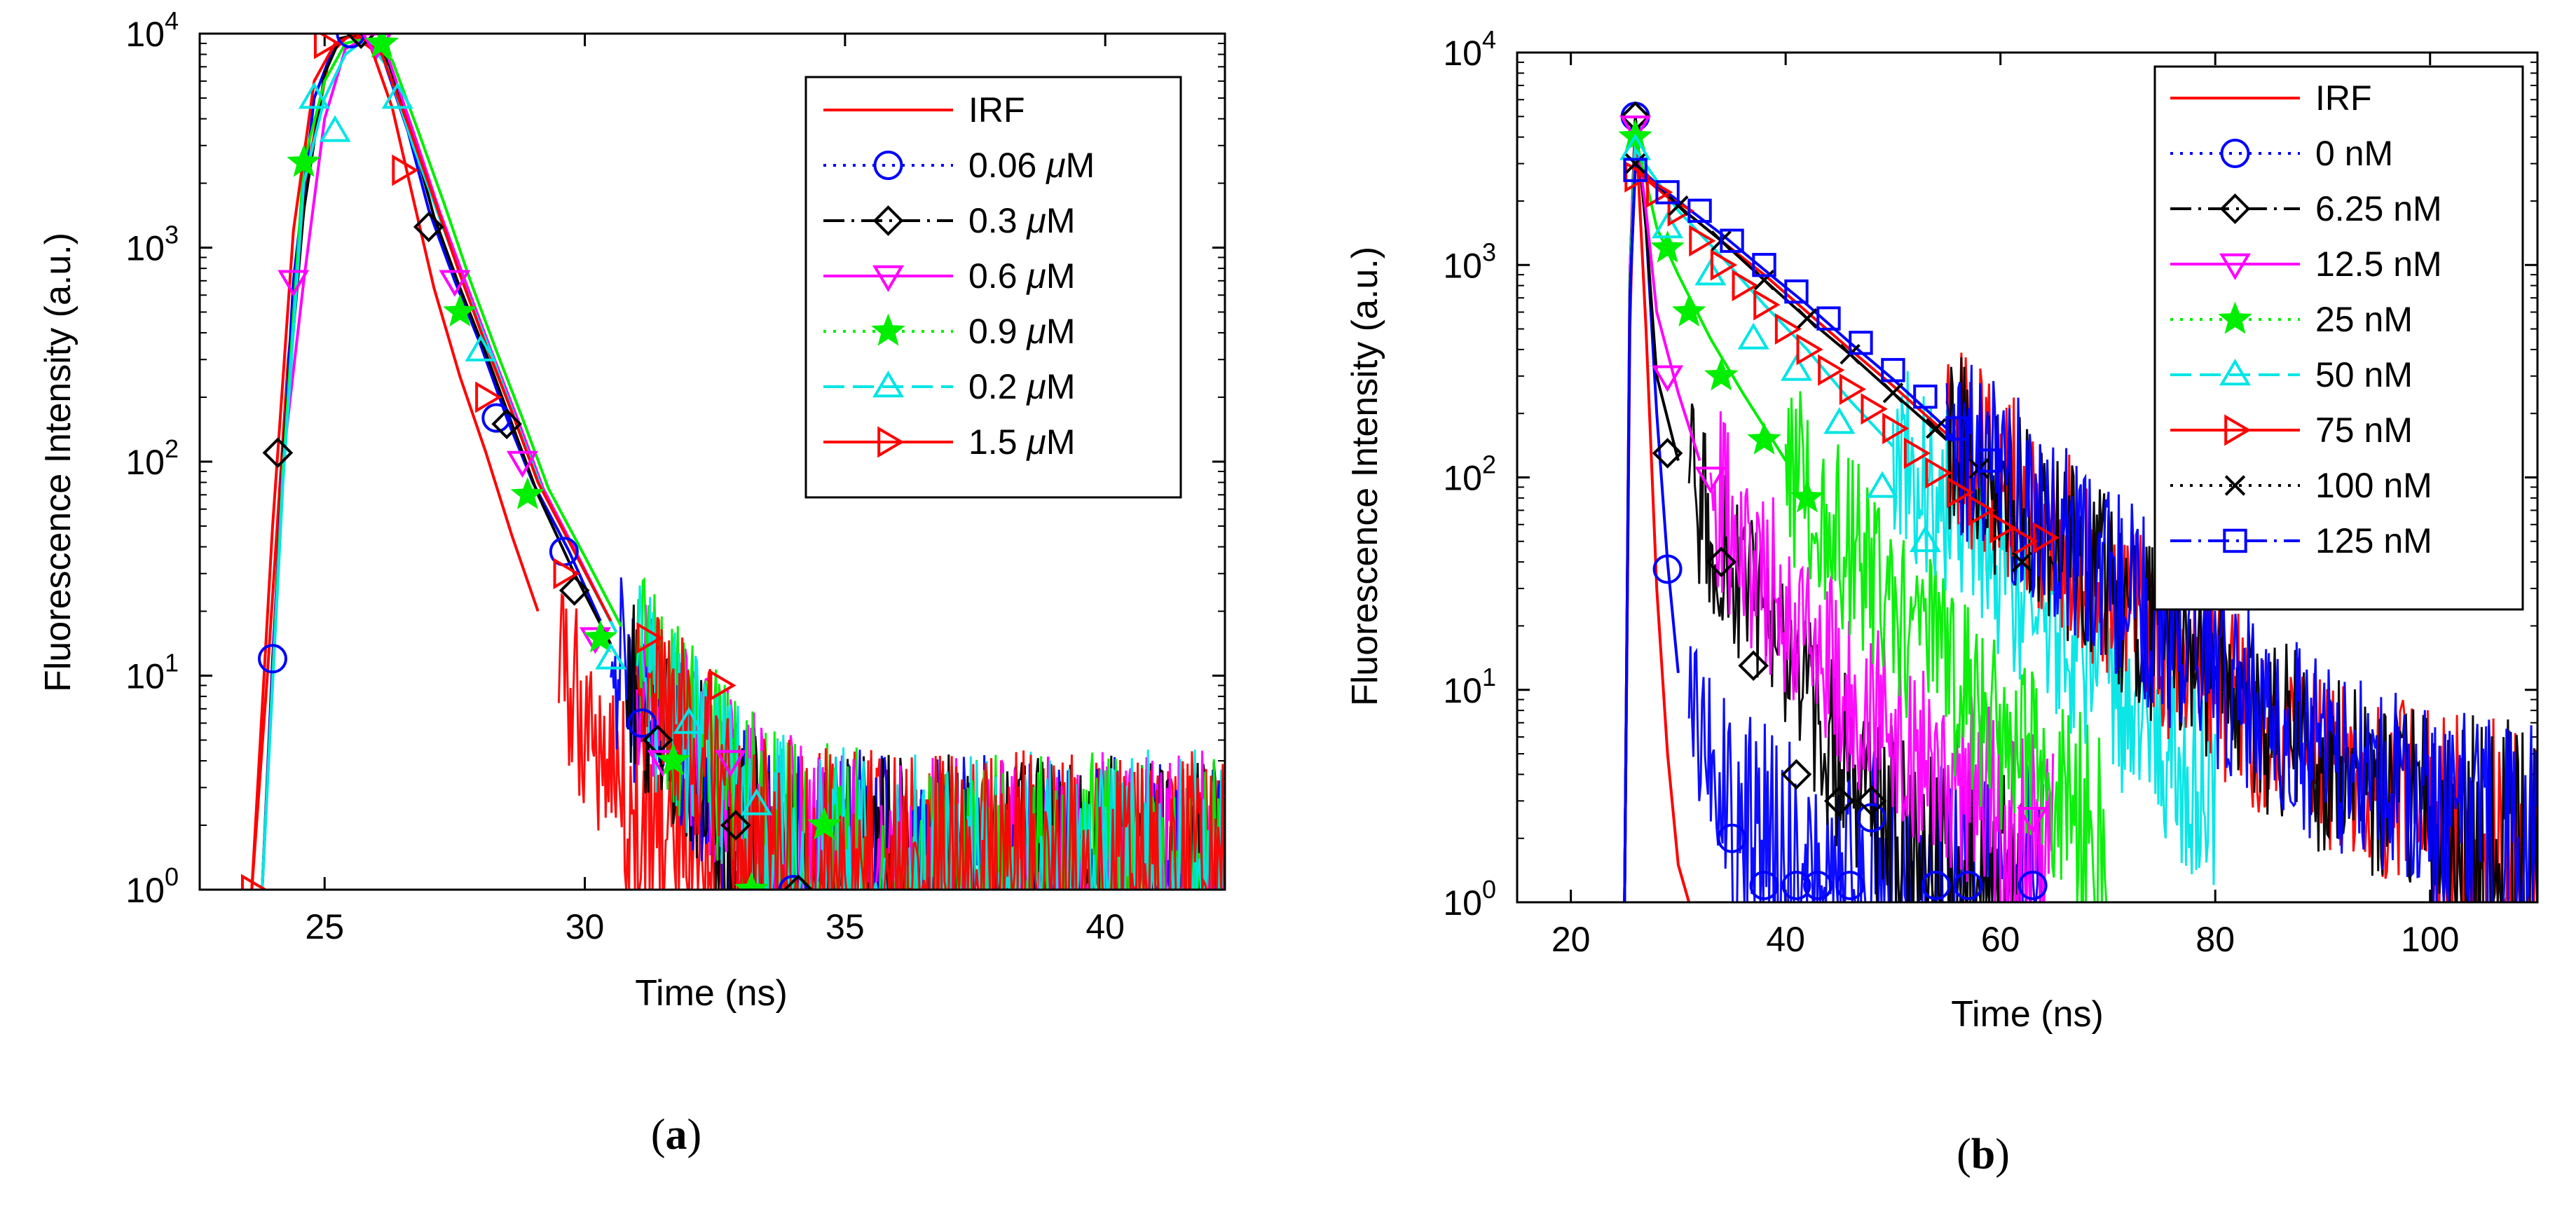 The height and width of the screenshot is (1207, 2576). I want to click on y-tick-label: 10², so click(1469, 474).